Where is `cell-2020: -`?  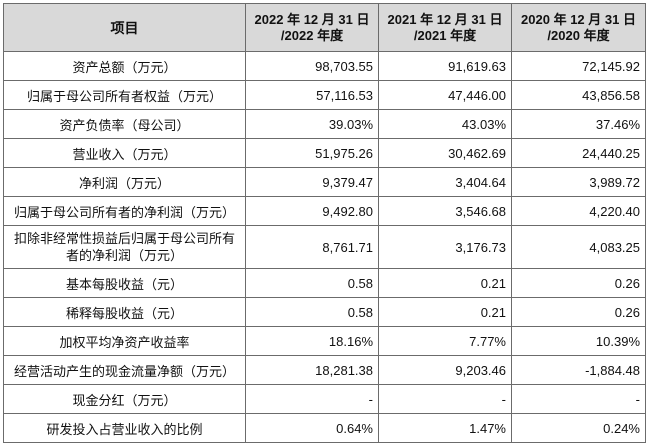
cell-2020: - is located at coordinates (578, 399).